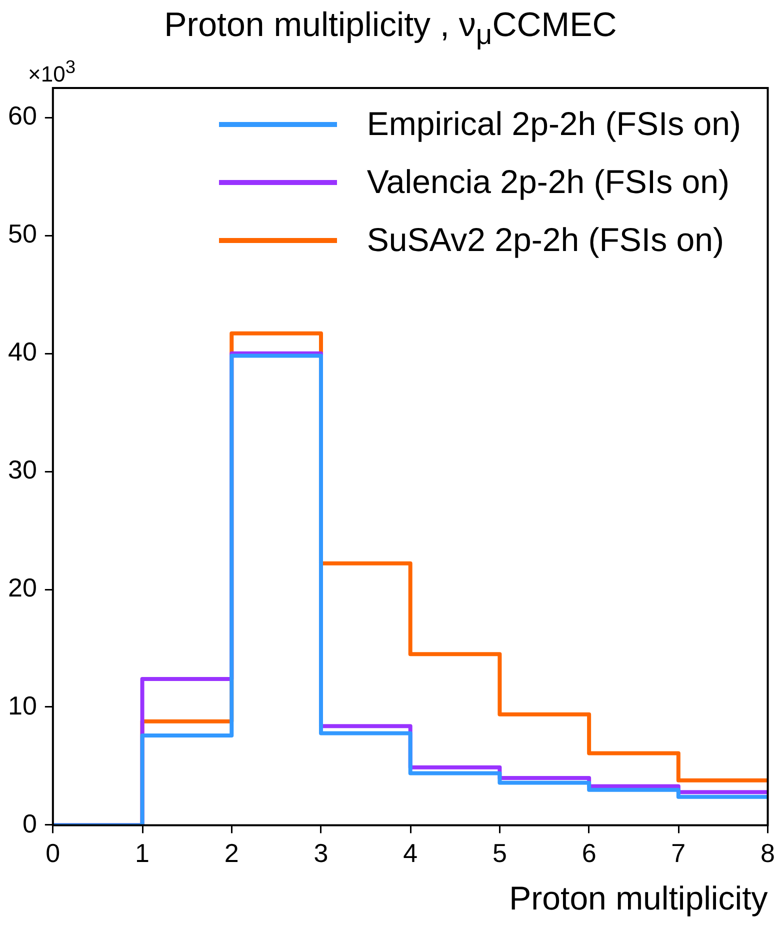 This screenshot has width=781, height=934. I want to click on y-tick-label: 60, so click(22, 115).